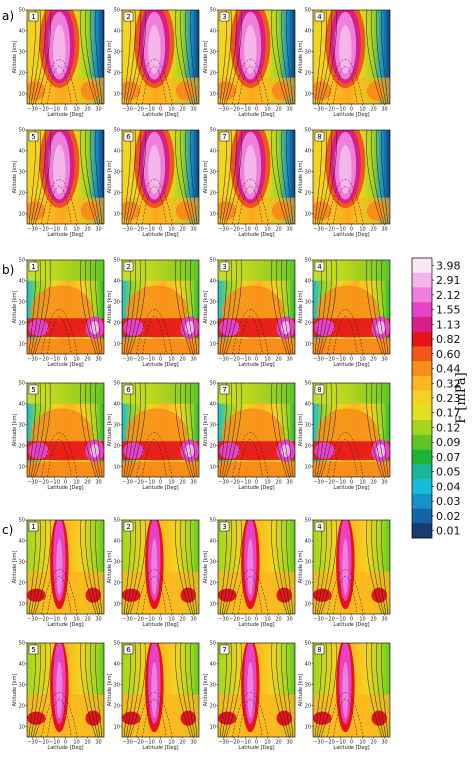 Image resolution: width=474 pixels, height=765 pixels. What do you see at coordinates (65, 270) in the screenshot?
I see `field-top` at bounding box center [65, 270].